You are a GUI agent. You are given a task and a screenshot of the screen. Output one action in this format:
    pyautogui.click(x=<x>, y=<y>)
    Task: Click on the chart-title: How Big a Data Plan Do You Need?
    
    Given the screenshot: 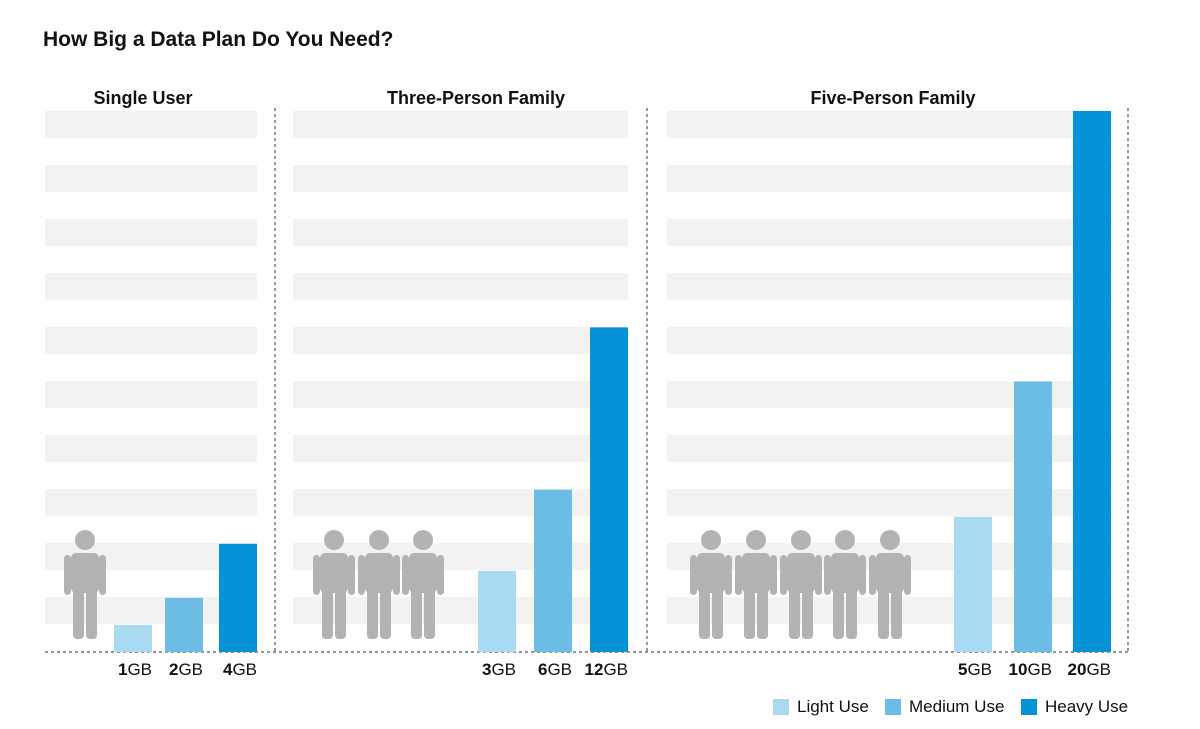 What is the action you would take?
    pyautogui.click(x=218, y=39)
    